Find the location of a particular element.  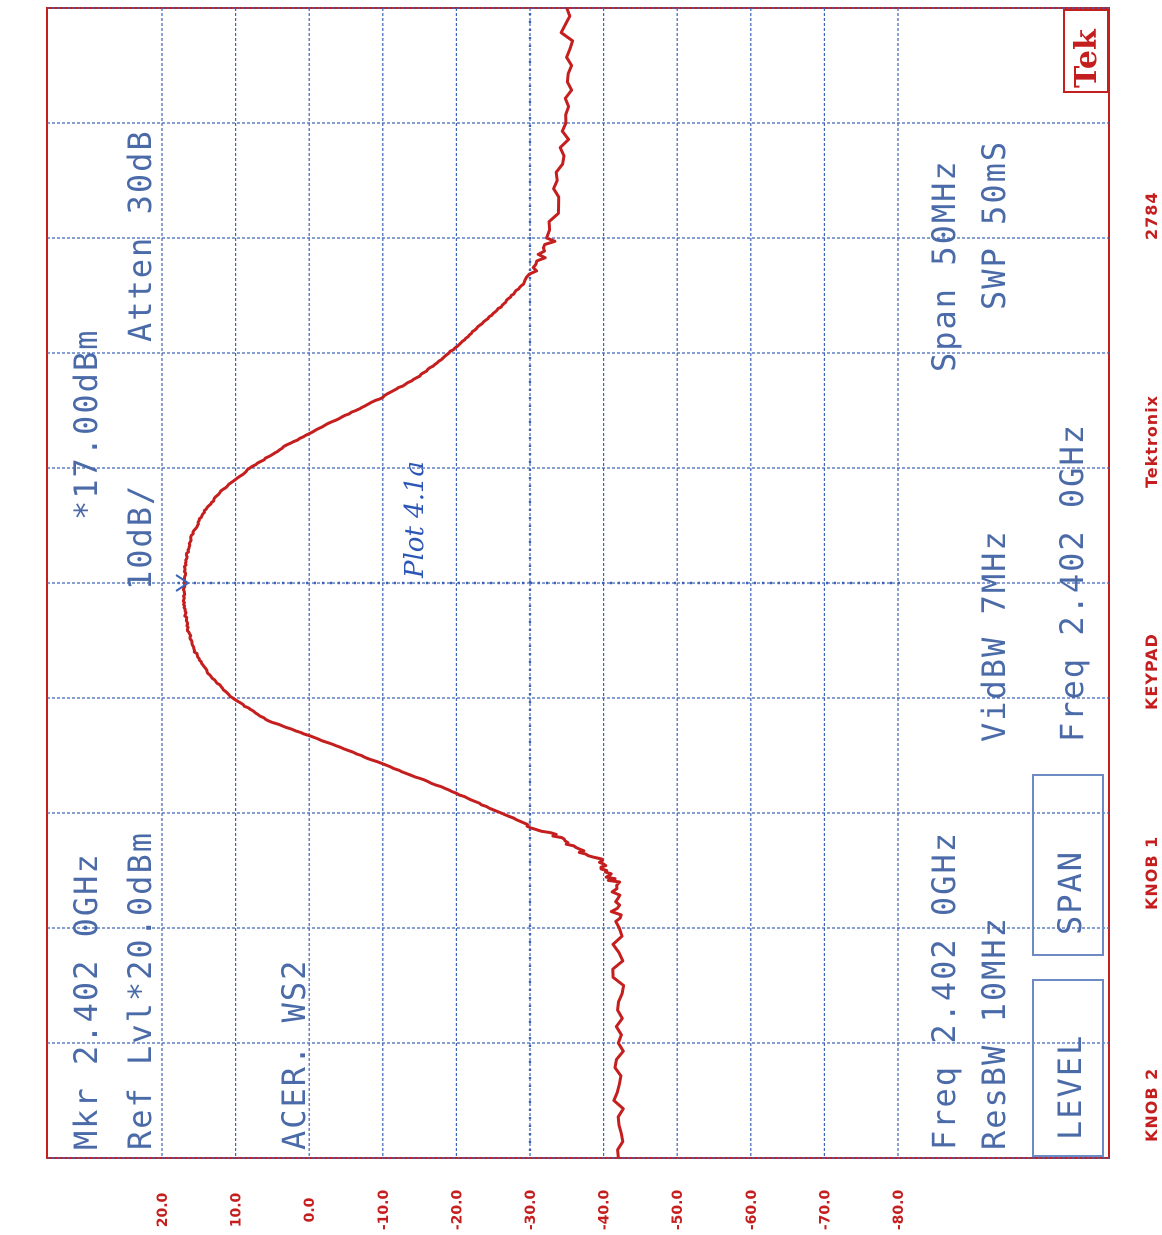

y-tick-label: -30.0 is located at coordinates (531, 1210).